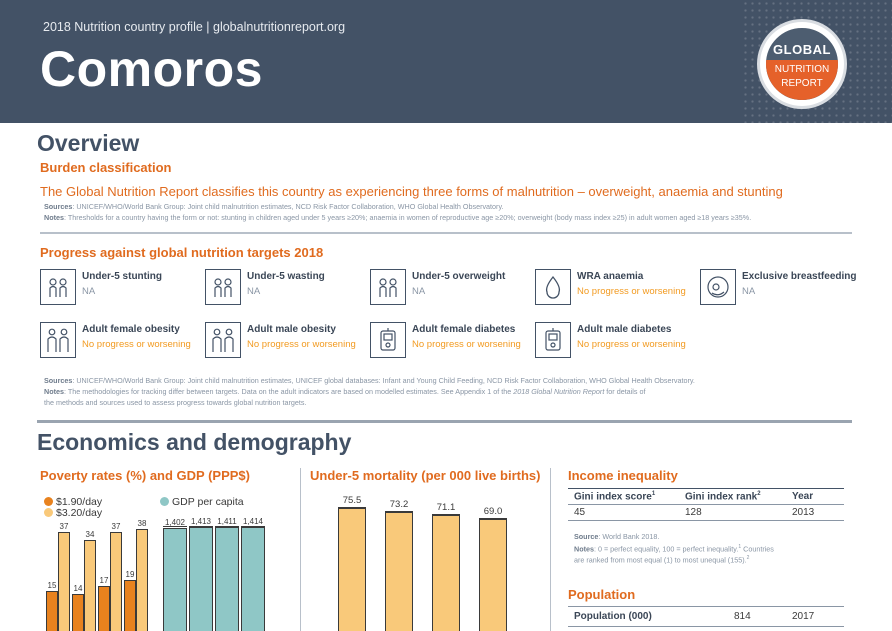  Describe the element at coordinates (803, 512) in the screenshot. I see `table-cell: 2013` at that location.